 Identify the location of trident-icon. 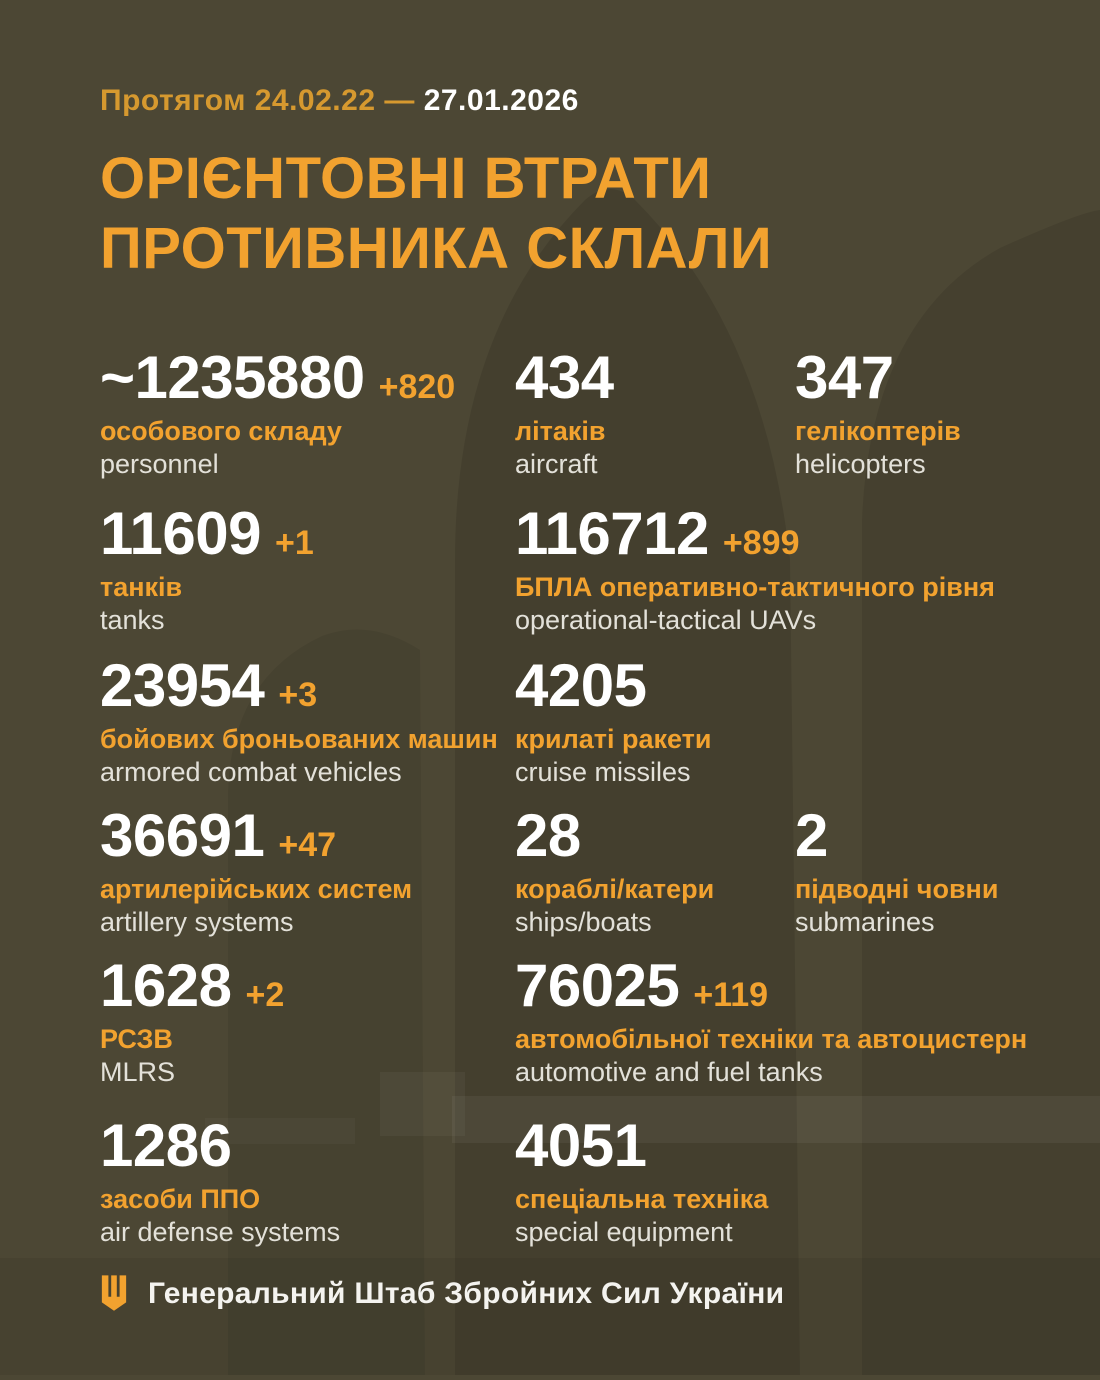
(114, 1293).